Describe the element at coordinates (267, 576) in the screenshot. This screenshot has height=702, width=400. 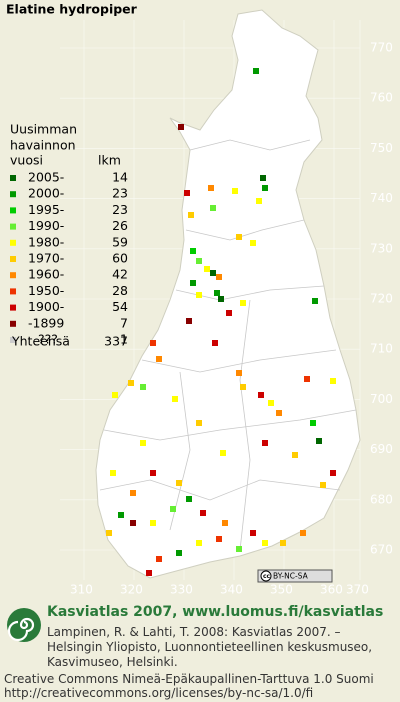
I see `svg-text: cc` at that location.